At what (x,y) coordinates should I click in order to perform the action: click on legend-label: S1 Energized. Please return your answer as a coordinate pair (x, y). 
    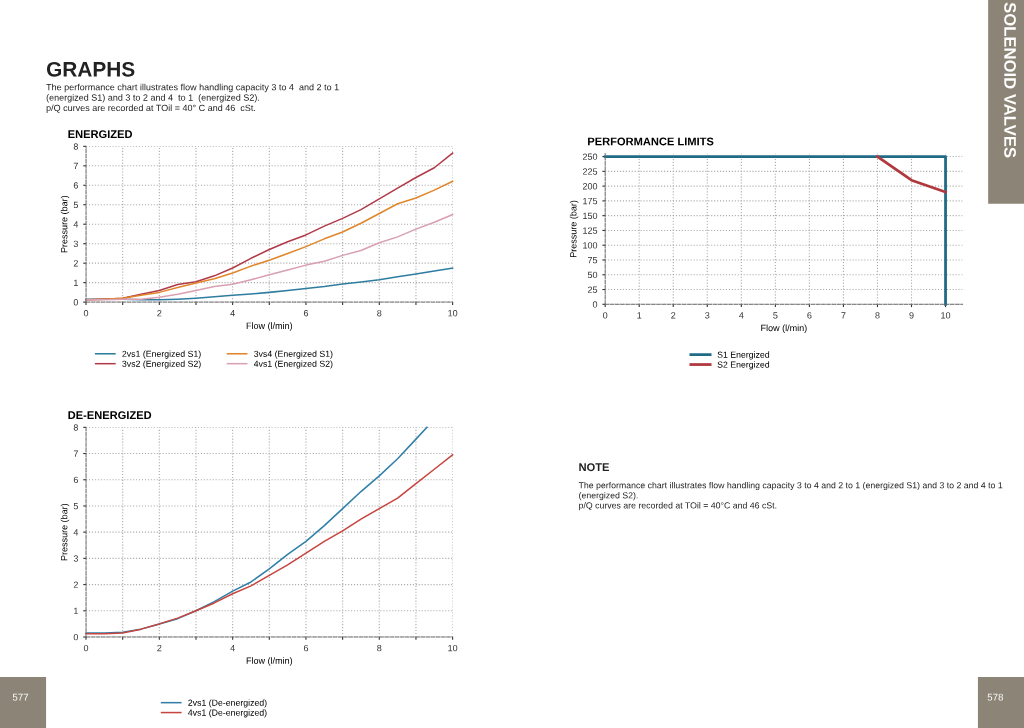
    Looking at the image, I should click on (743, 355).